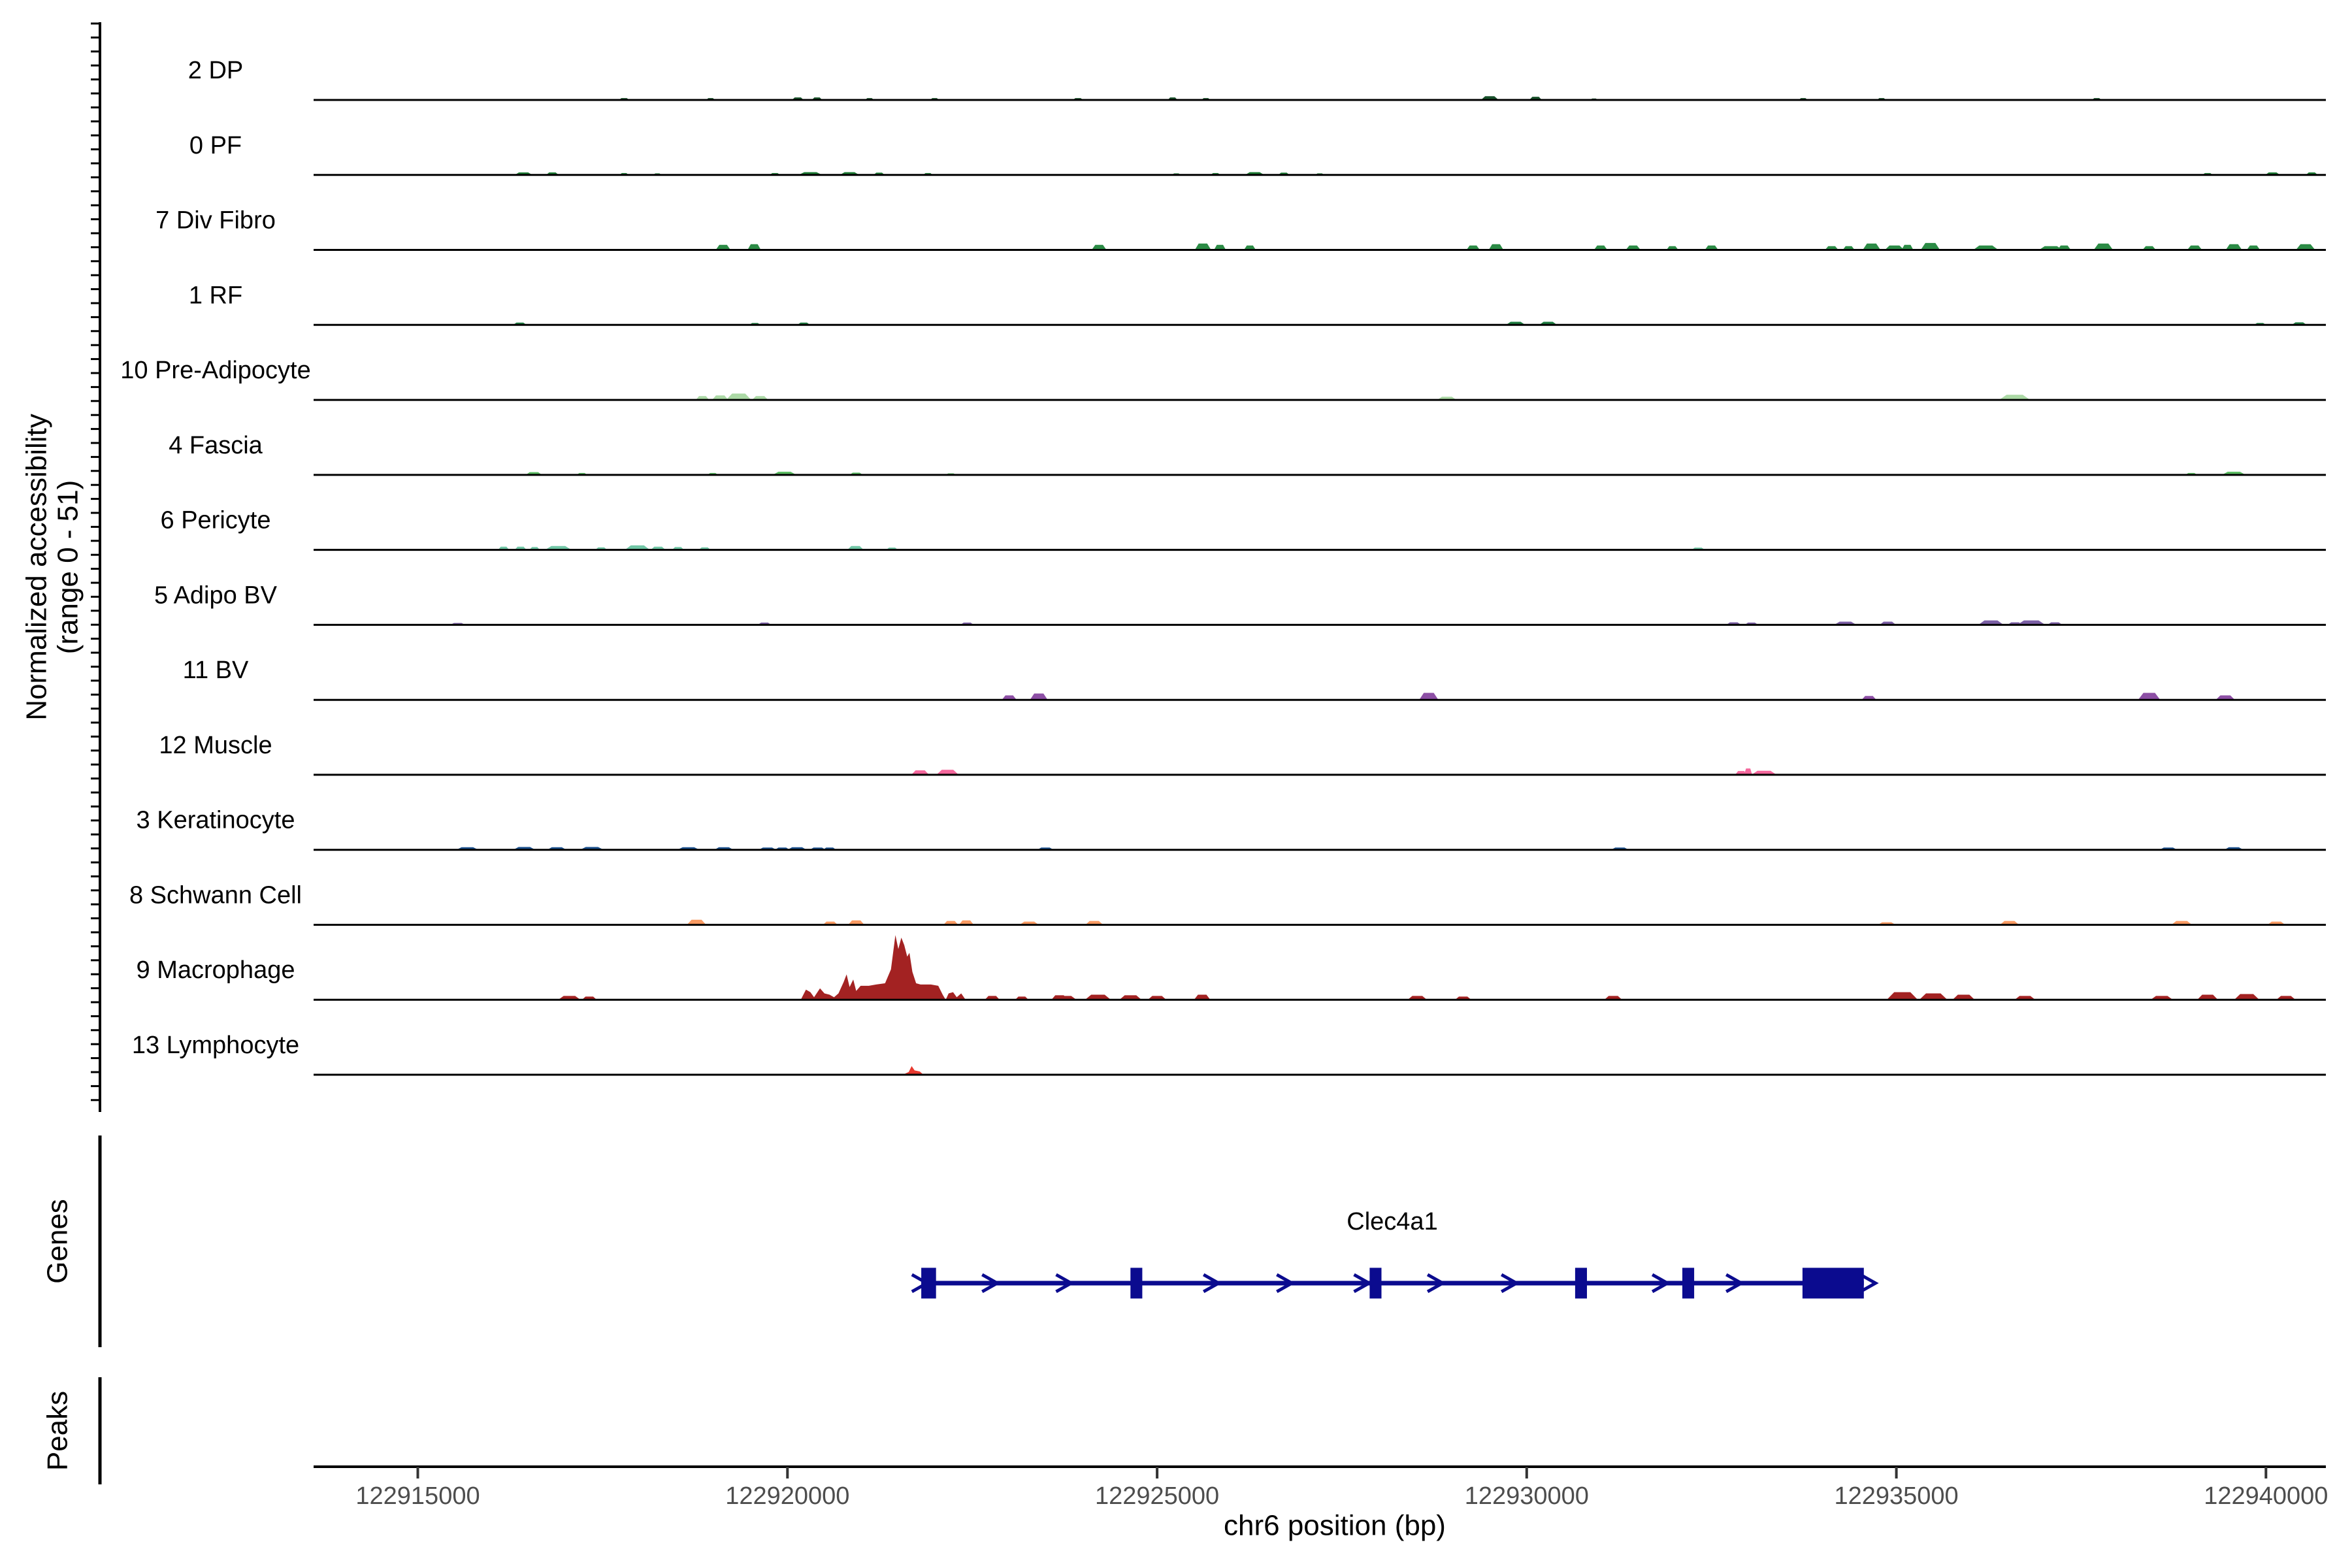  Describe the element at coordinates (2266, 1496) in the screenshot. I see `x-axis-tick-label: 122940000` at that location.